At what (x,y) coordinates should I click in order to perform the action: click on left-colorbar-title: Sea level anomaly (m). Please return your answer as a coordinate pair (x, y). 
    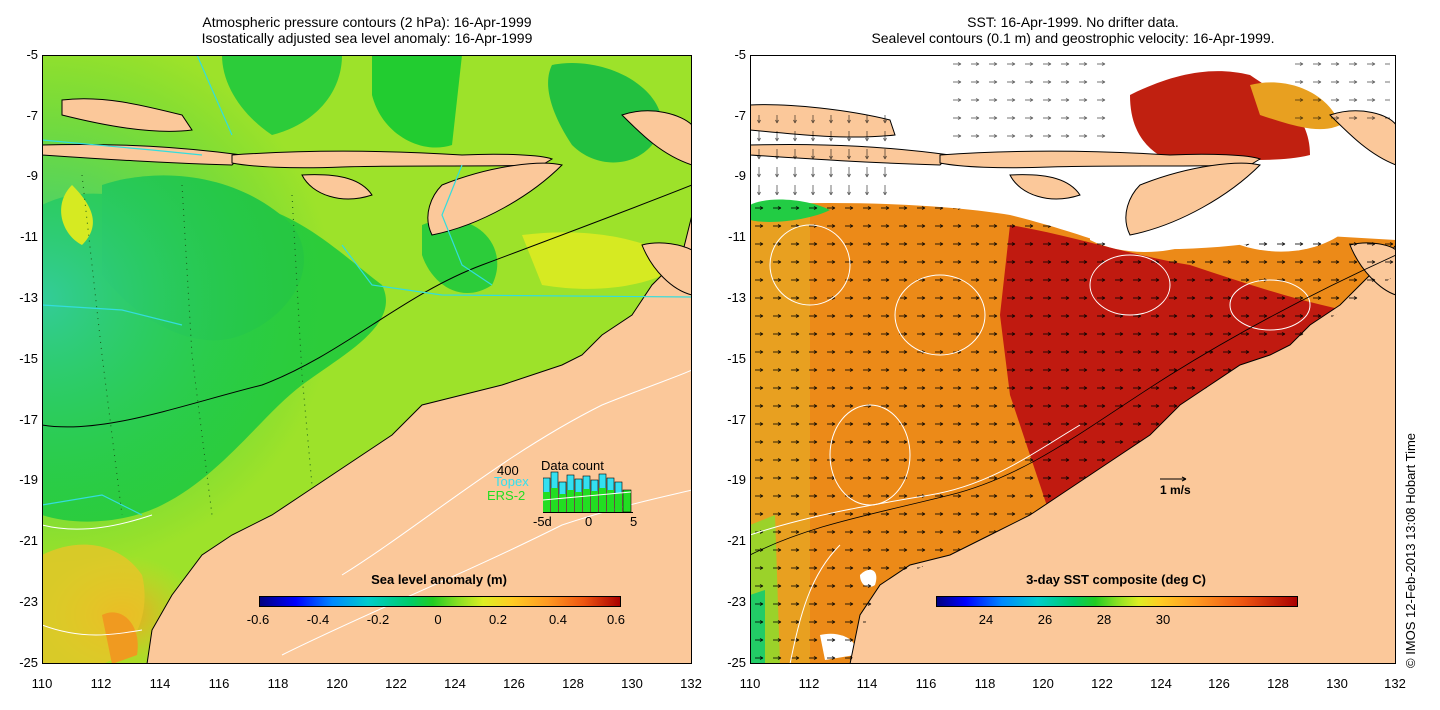
    Looking at the image, I should click on (439, 579).